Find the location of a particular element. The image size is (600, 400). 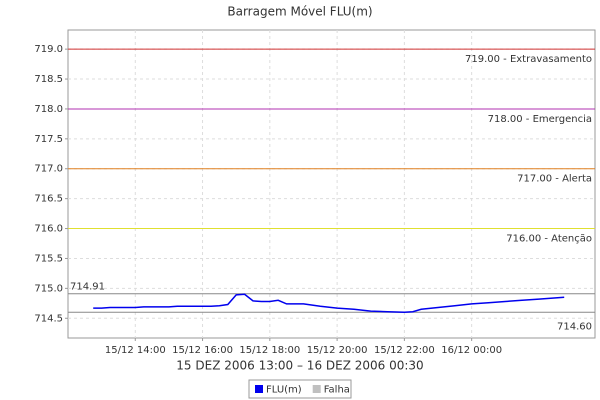

x-axis-label: 15 DEZ 2006 13:00 – 16 DEZ 2006 00:30 is located at coordinates (299, 366).